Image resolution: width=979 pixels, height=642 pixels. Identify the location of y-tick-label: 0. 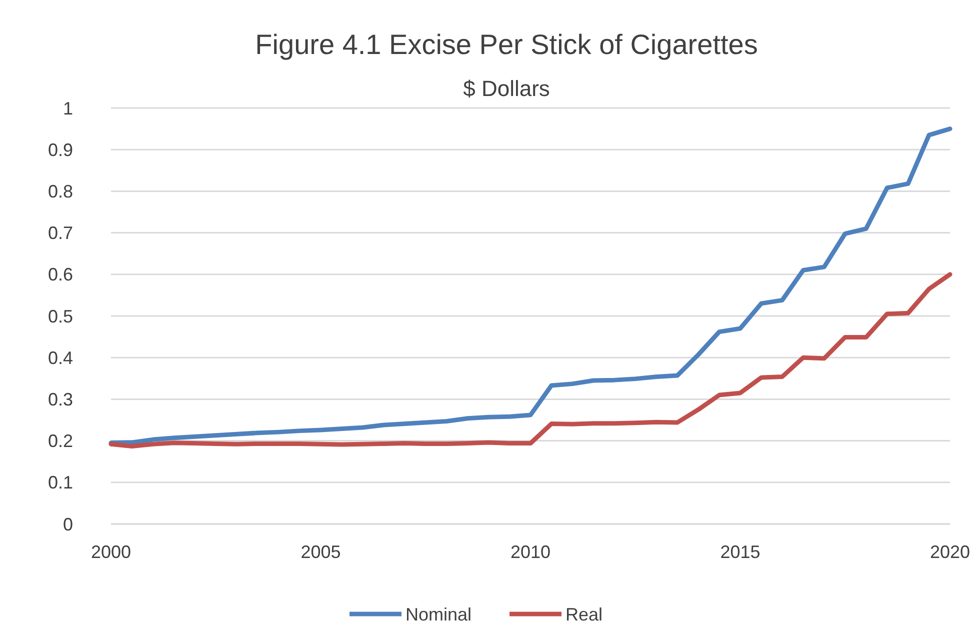
(67, 524).